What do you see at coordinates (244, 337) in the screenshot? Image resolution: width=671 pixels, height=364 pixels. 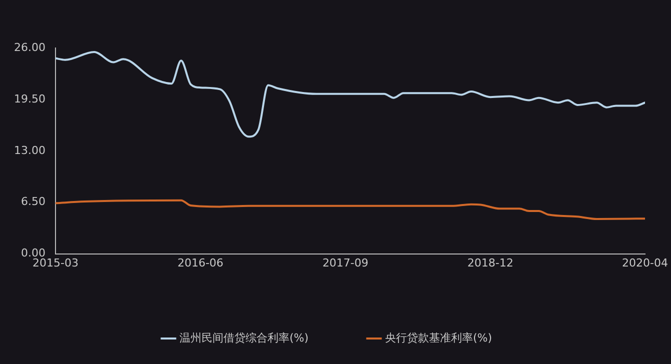 I see `legend-label: 温州民间借贷综合利率(%)` at bounding box center [244, 337].